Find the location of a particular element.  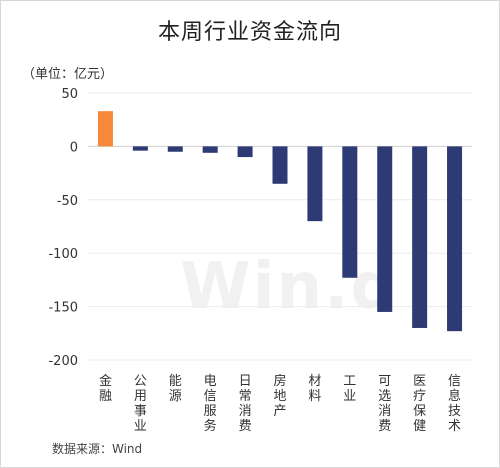

x-tick-label: 金融 is located at coordinates (105, 388).